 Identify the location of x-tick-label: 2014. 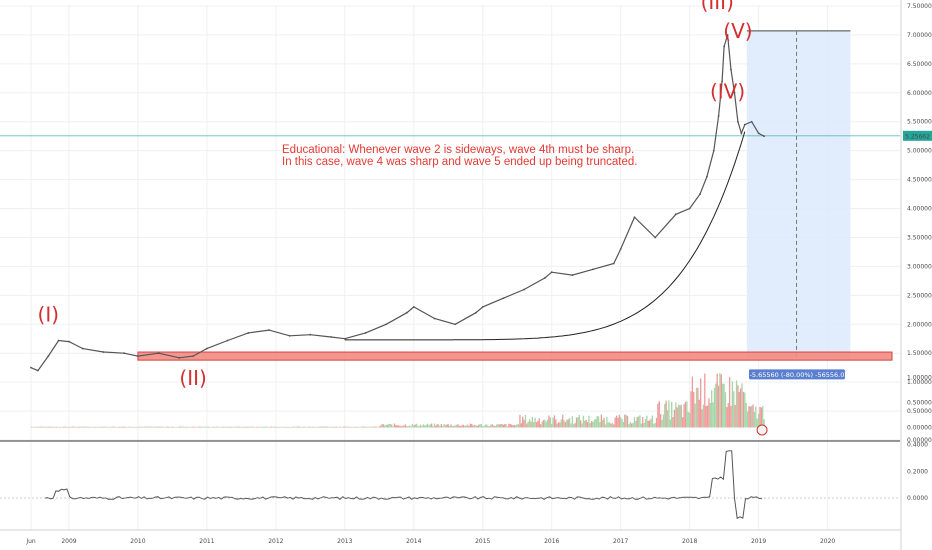
(413, 541).